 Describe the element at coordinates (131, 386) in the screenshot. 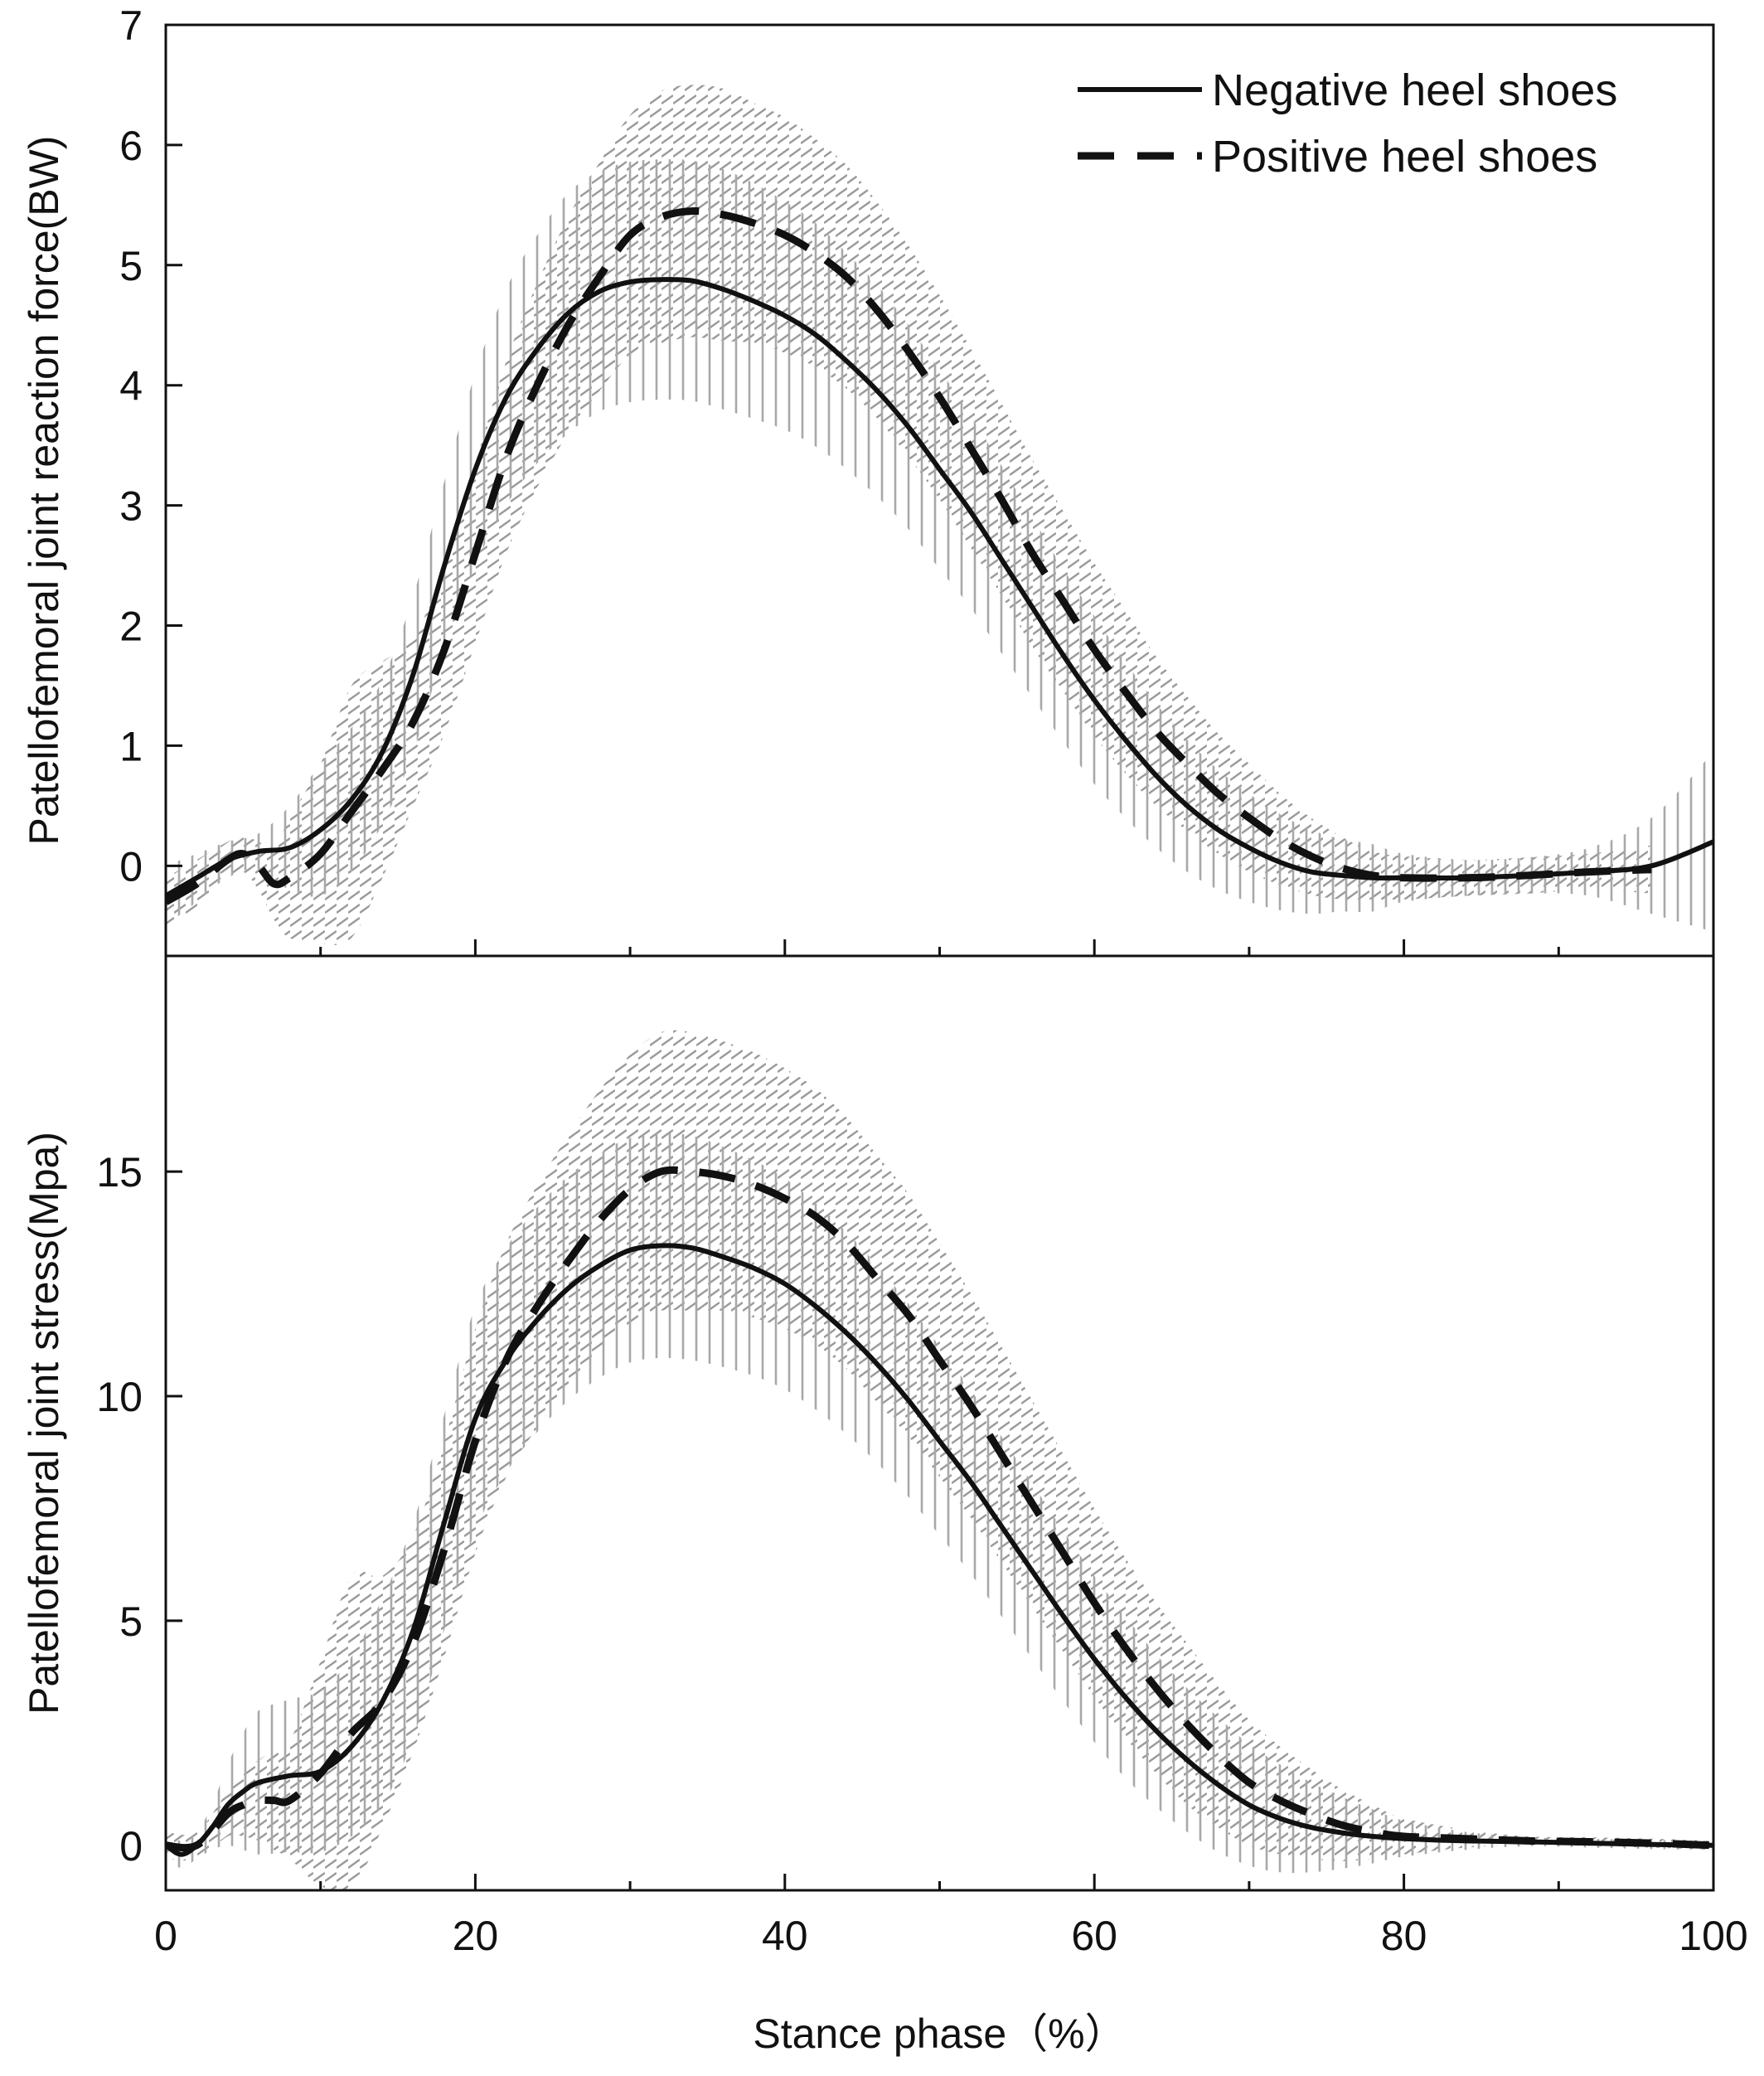

I see `y-tick-label: 4` at that location.